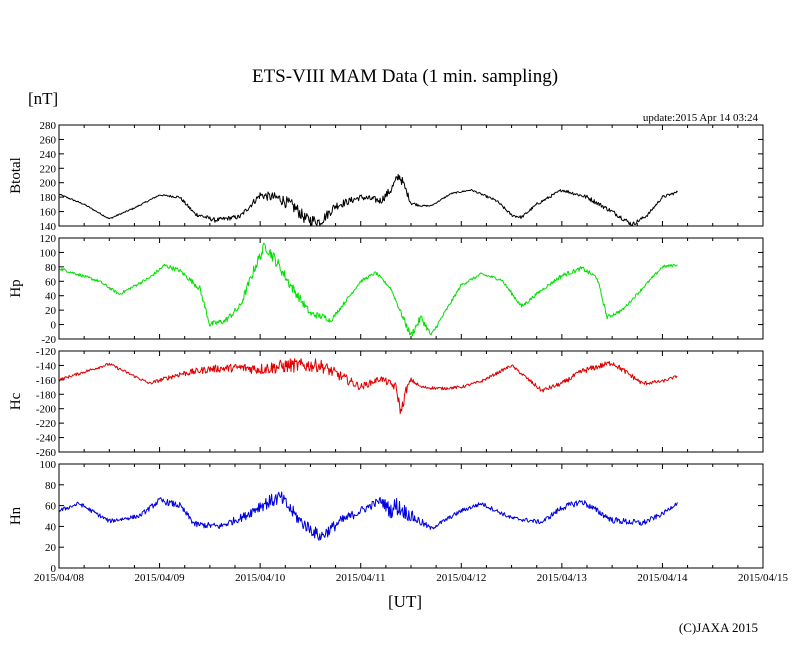 The width and height of the screenshot is (810, 655). What do you see at coordinates (46, 453) in the screenshot?
I see `y-tick-label: -260` at bounding box center [46, 453].